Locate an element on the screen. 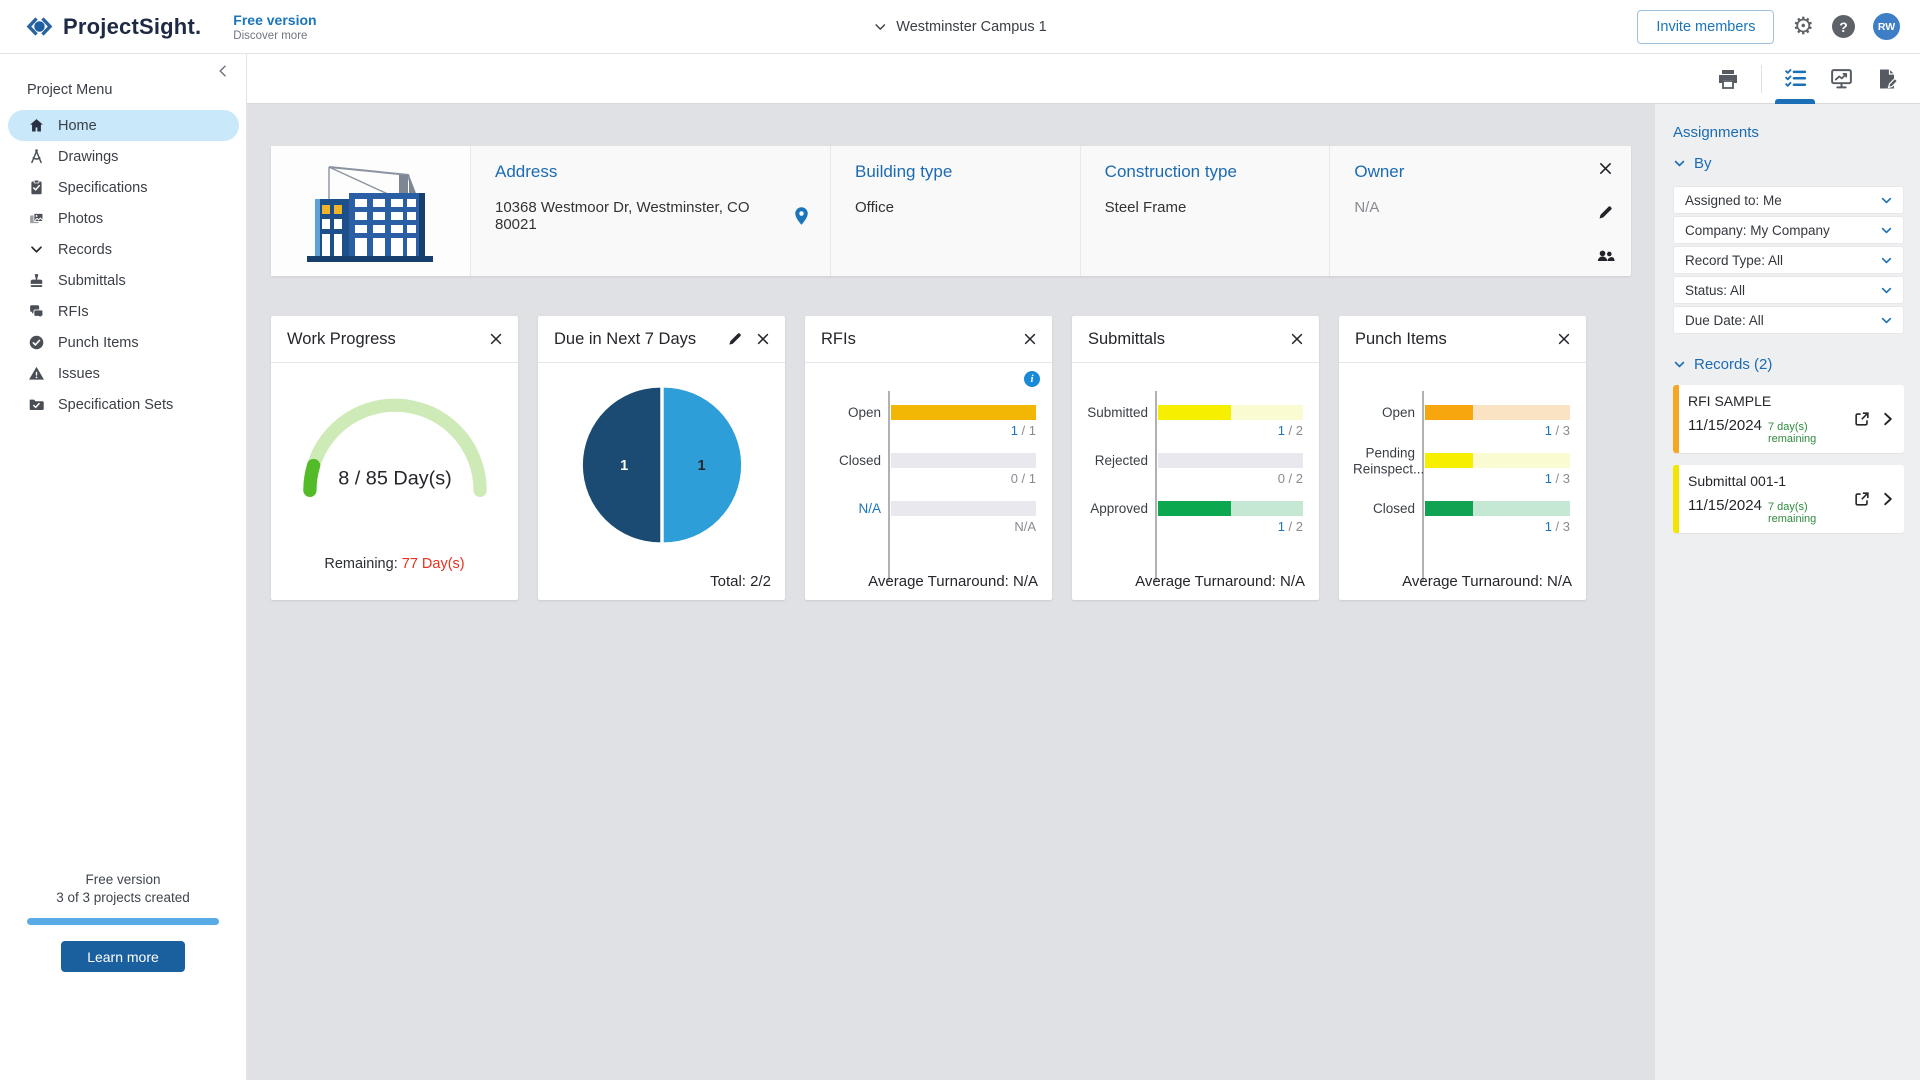  help-icon: ? is located at coordinates (1843, 26).